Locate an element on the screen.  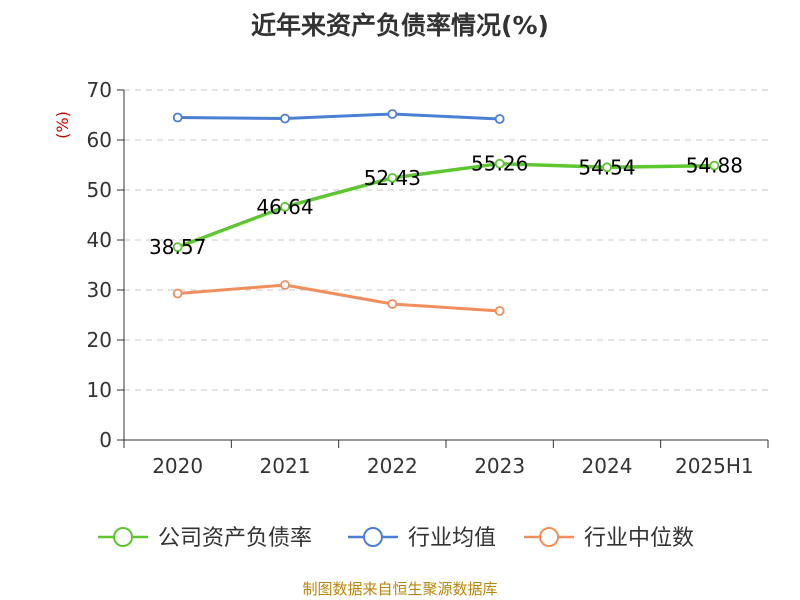
data-label: 38.57 is located at coordinates (177, 247).